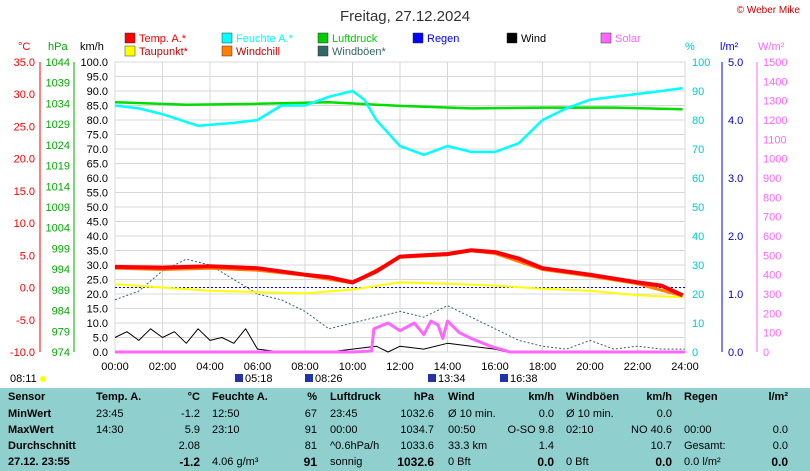  I want to click on humidity-tick-label: 20, so click(698, 295).